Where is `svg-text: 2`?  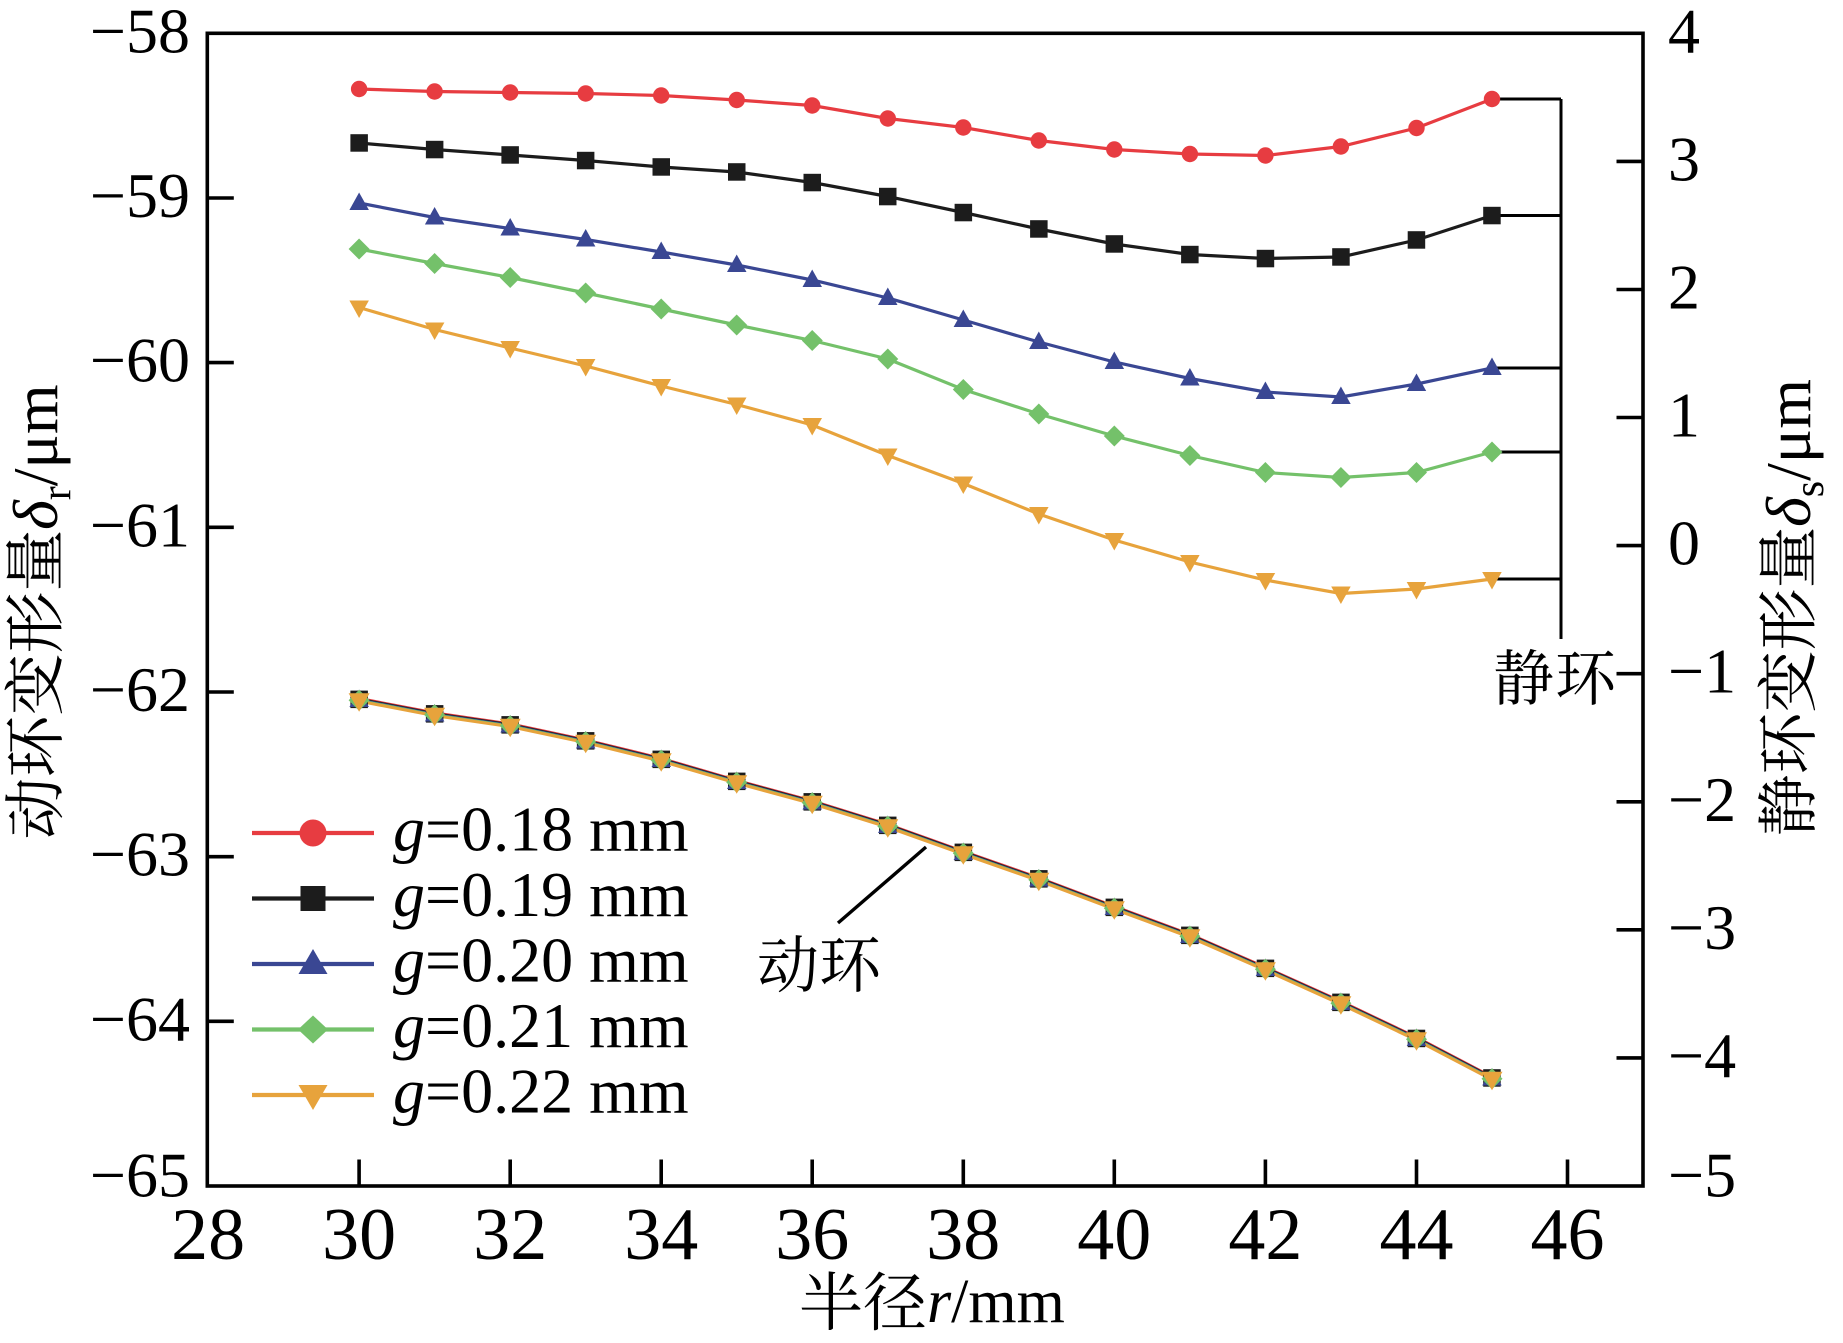 svg-text: 2 is located at coordinates (1684, 287).